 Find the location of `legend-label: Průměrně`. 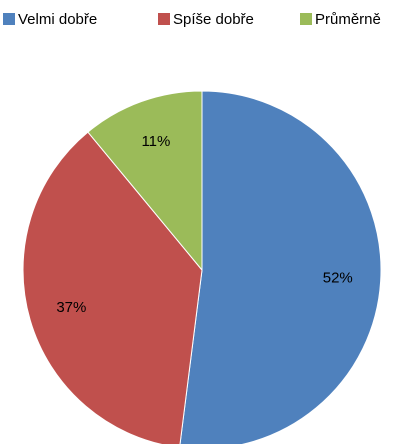

legend-label: Průměrně is located at coordinates (348, 19).